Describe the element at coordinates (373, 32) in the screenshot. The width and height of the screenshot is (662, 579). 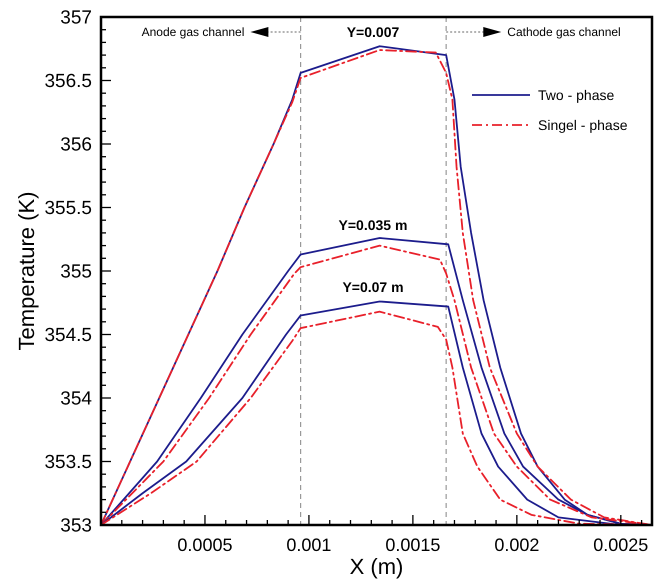
I see `annotation: Y=0.007` at that location.